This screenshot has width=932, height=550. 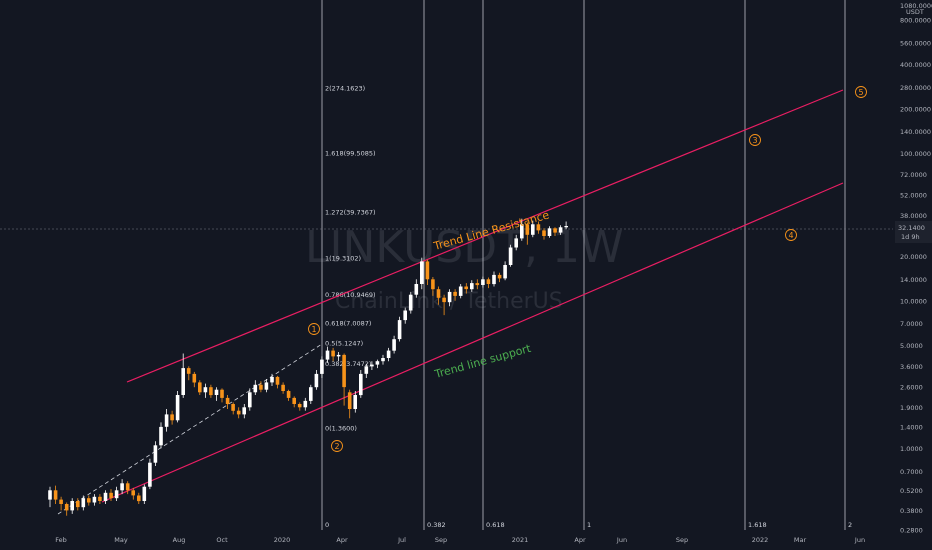 I want to click on price-tick-label: 0.3800, so click(x=911, y=511).